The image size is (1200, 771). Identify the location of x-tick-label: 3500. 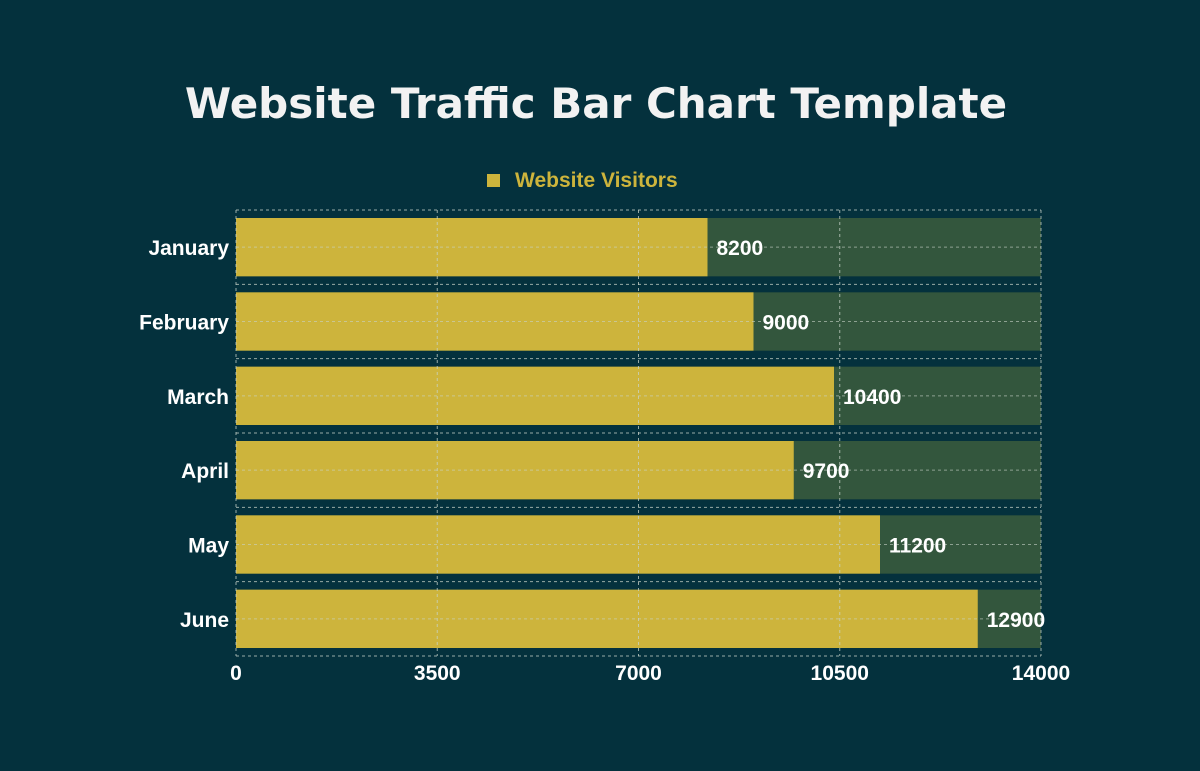
(437, 673).